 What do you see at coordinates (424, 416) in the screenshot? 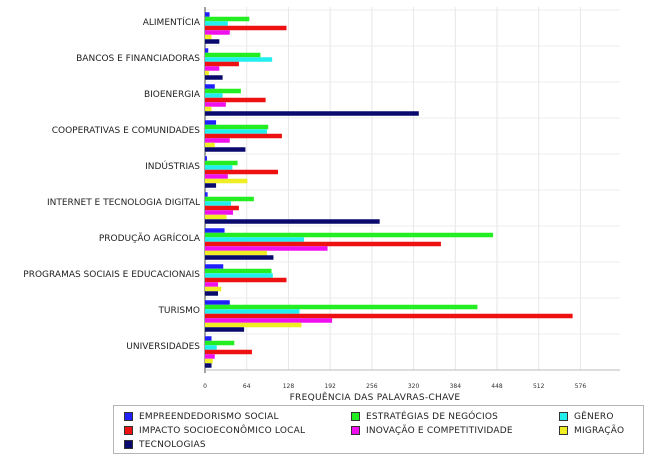
I see `legend-item: ESTRATÉGIAS DE NEGÓCIOS` at bounding box center [424, 416].